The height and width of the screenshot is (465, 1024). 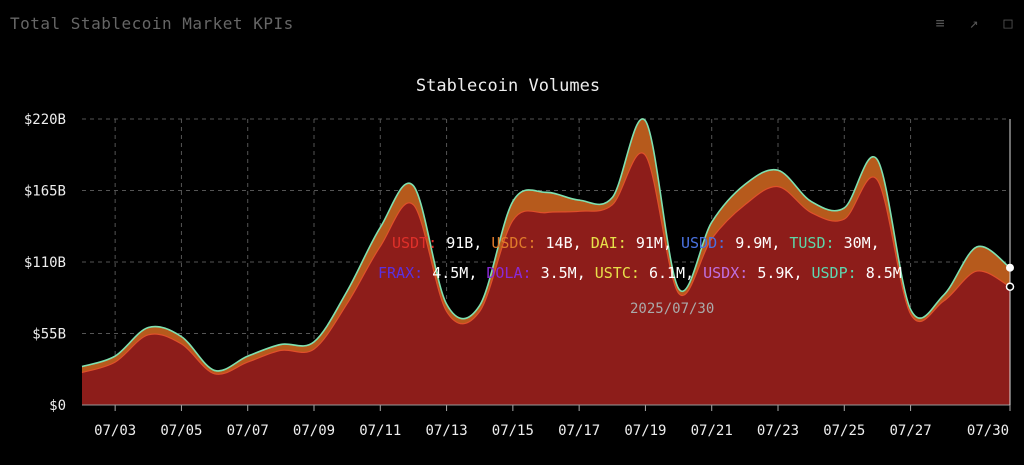 What do you see at coordinates (672, 309) in the screenshot?
I see `tooltip-date: 2025/07/30` at bounding box center [672, 309].